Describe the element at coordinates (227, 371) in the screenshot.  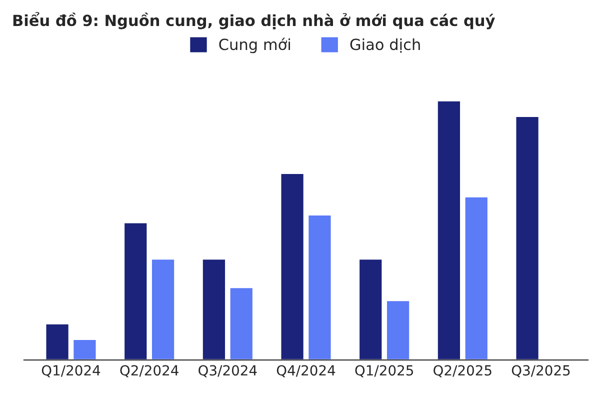
I see `x-tick-label: Q3/2024` at that location.